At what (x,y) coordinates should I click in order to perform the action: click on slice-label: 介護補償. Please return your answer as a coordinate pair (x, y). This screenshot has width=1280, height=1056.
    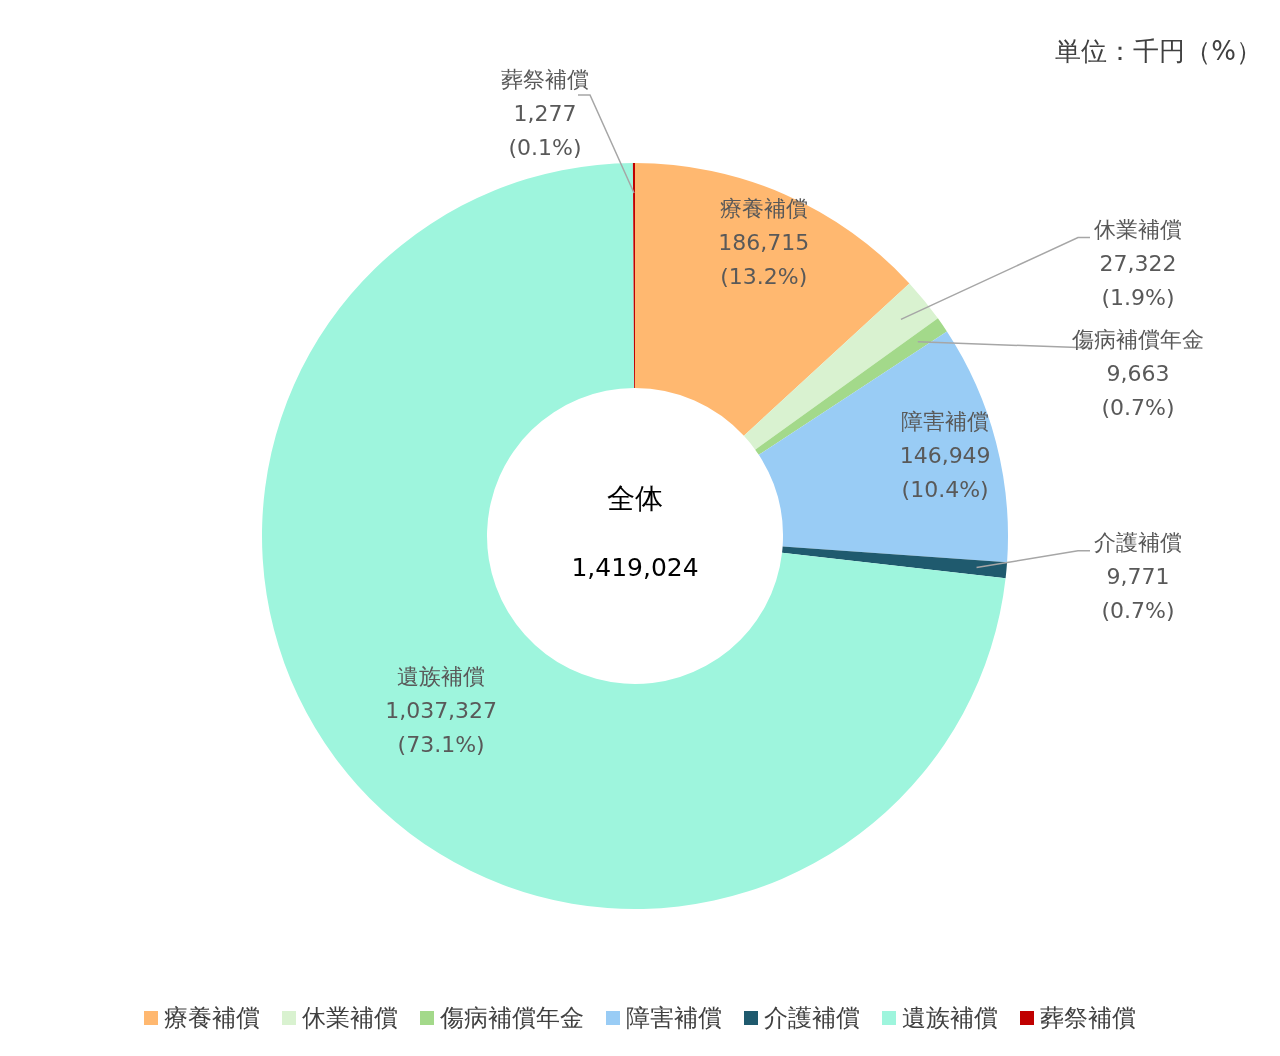
    Looking at the image, I should click on (1138, 542).